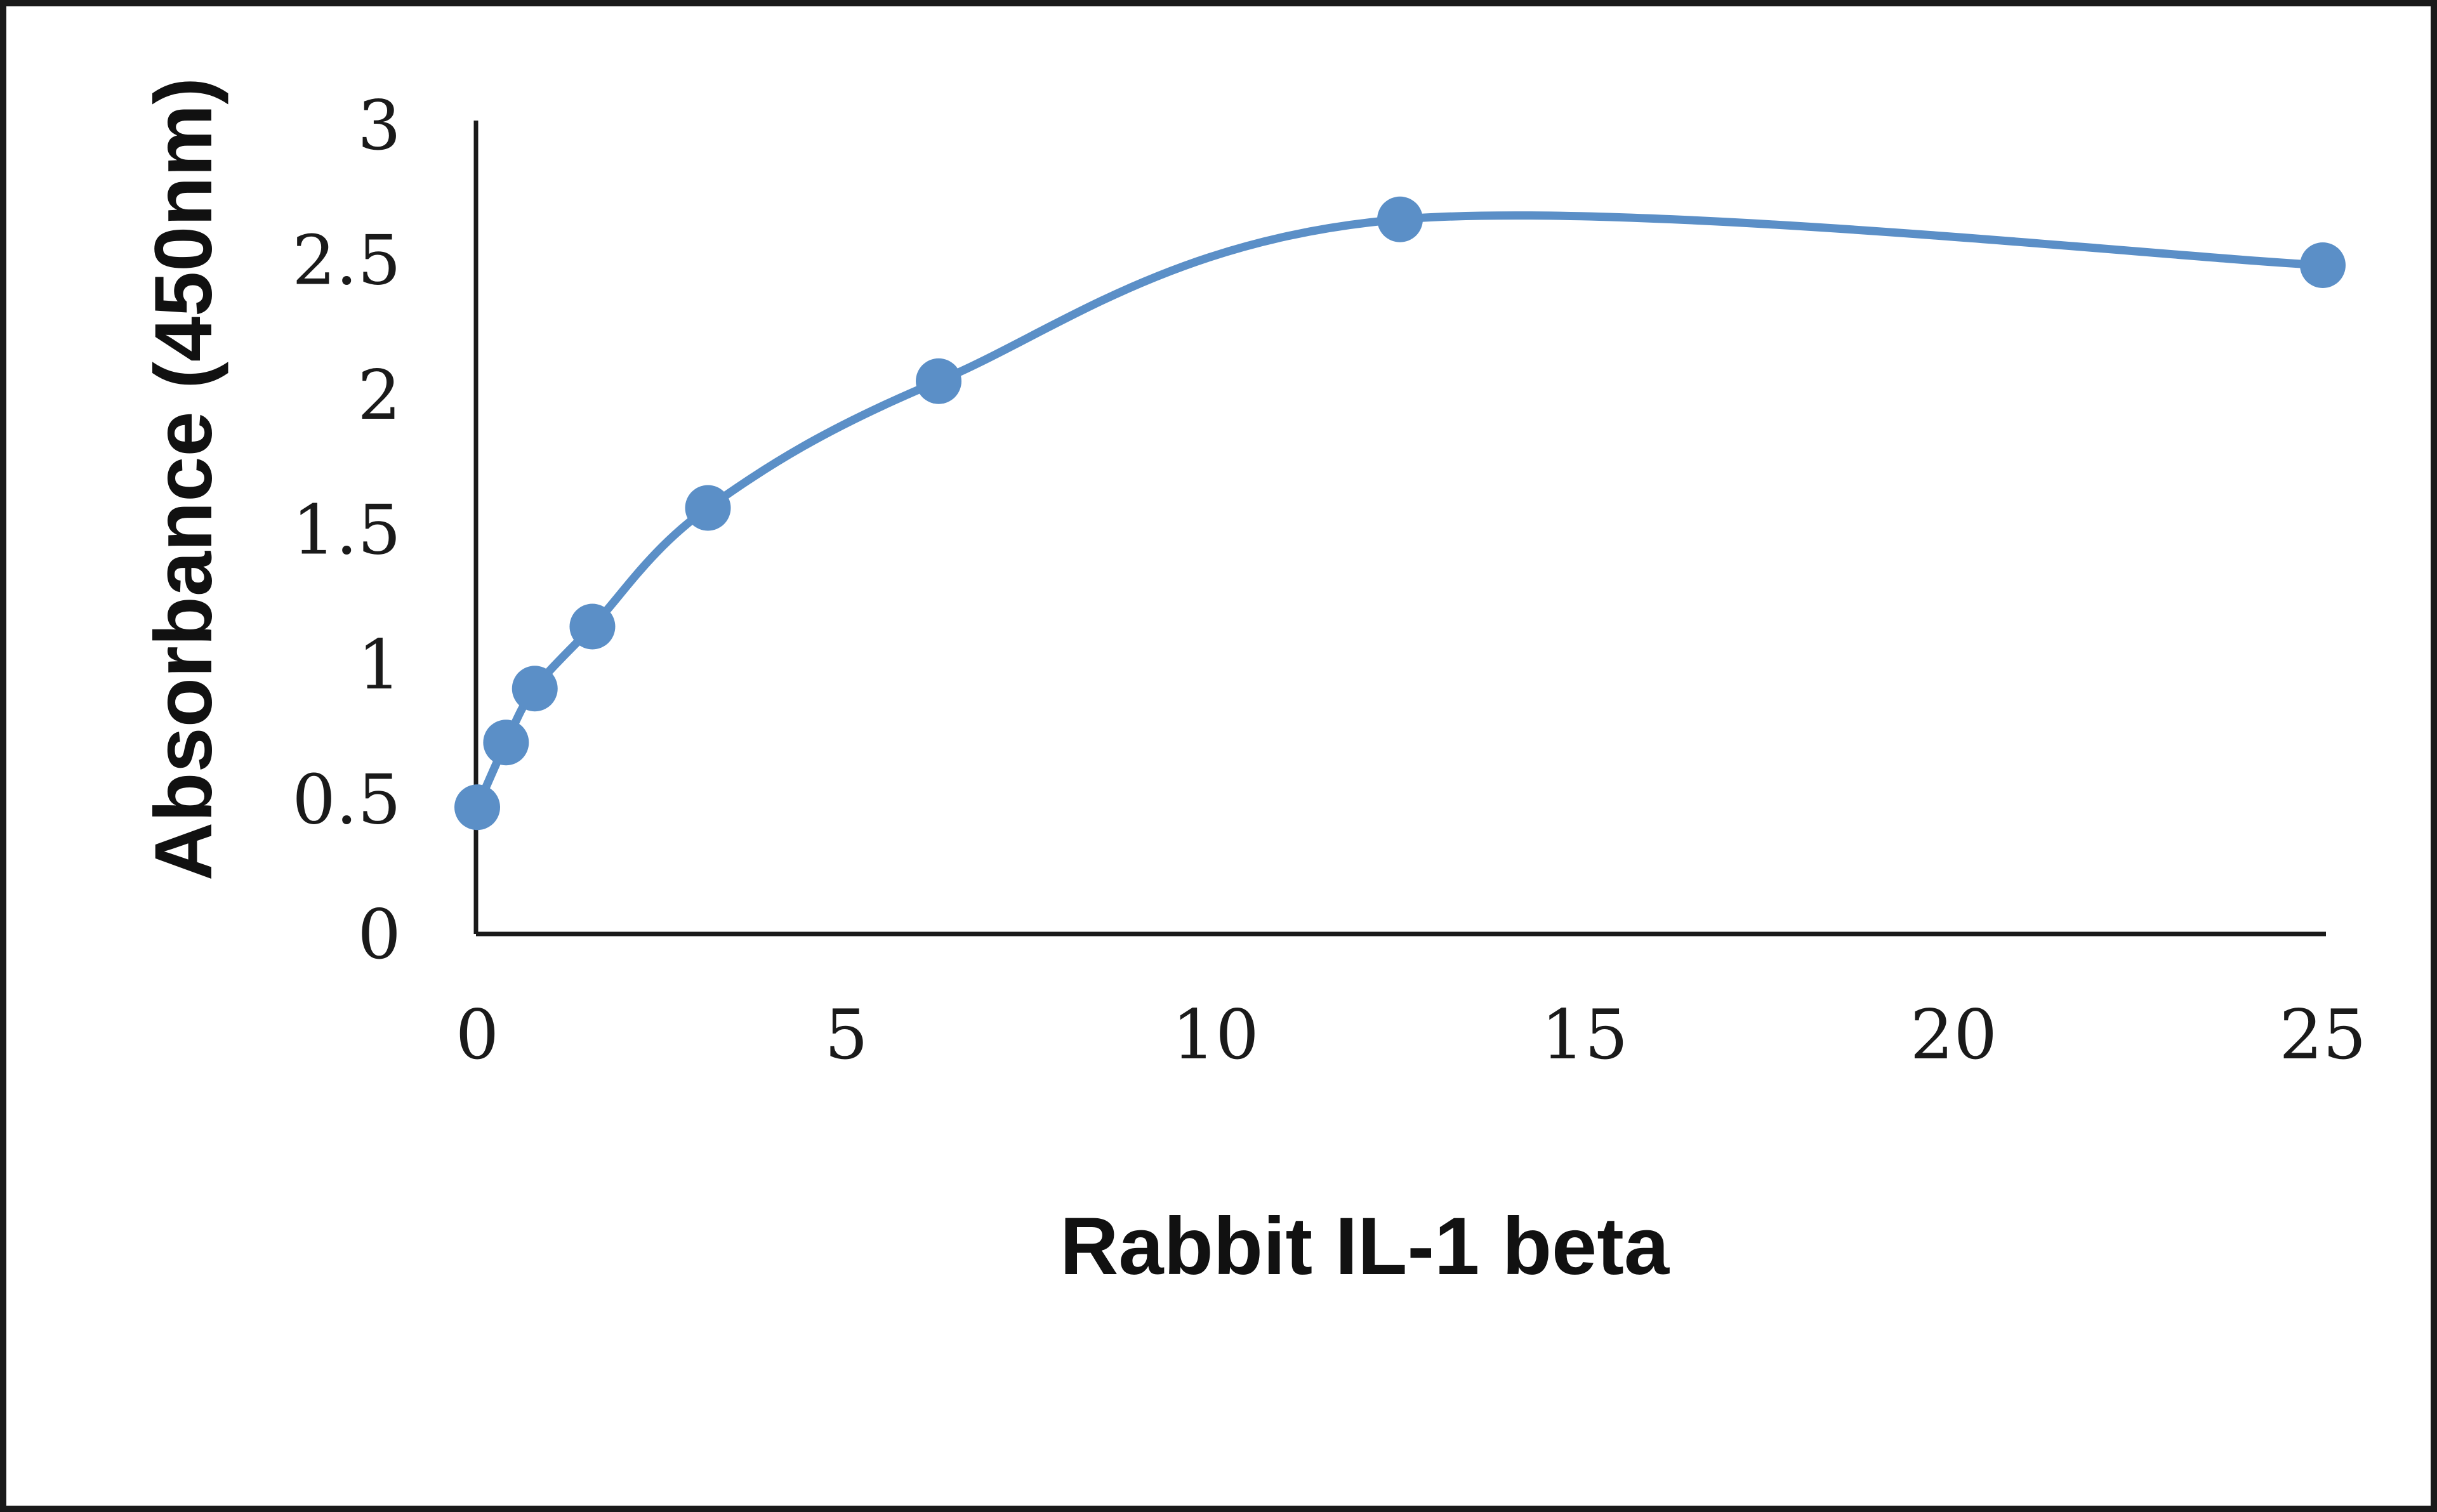 The width and height of the screenshot is (2437, 1512). I want to click on y-axis-title: Absorbance (450nm), so click(183, 479).